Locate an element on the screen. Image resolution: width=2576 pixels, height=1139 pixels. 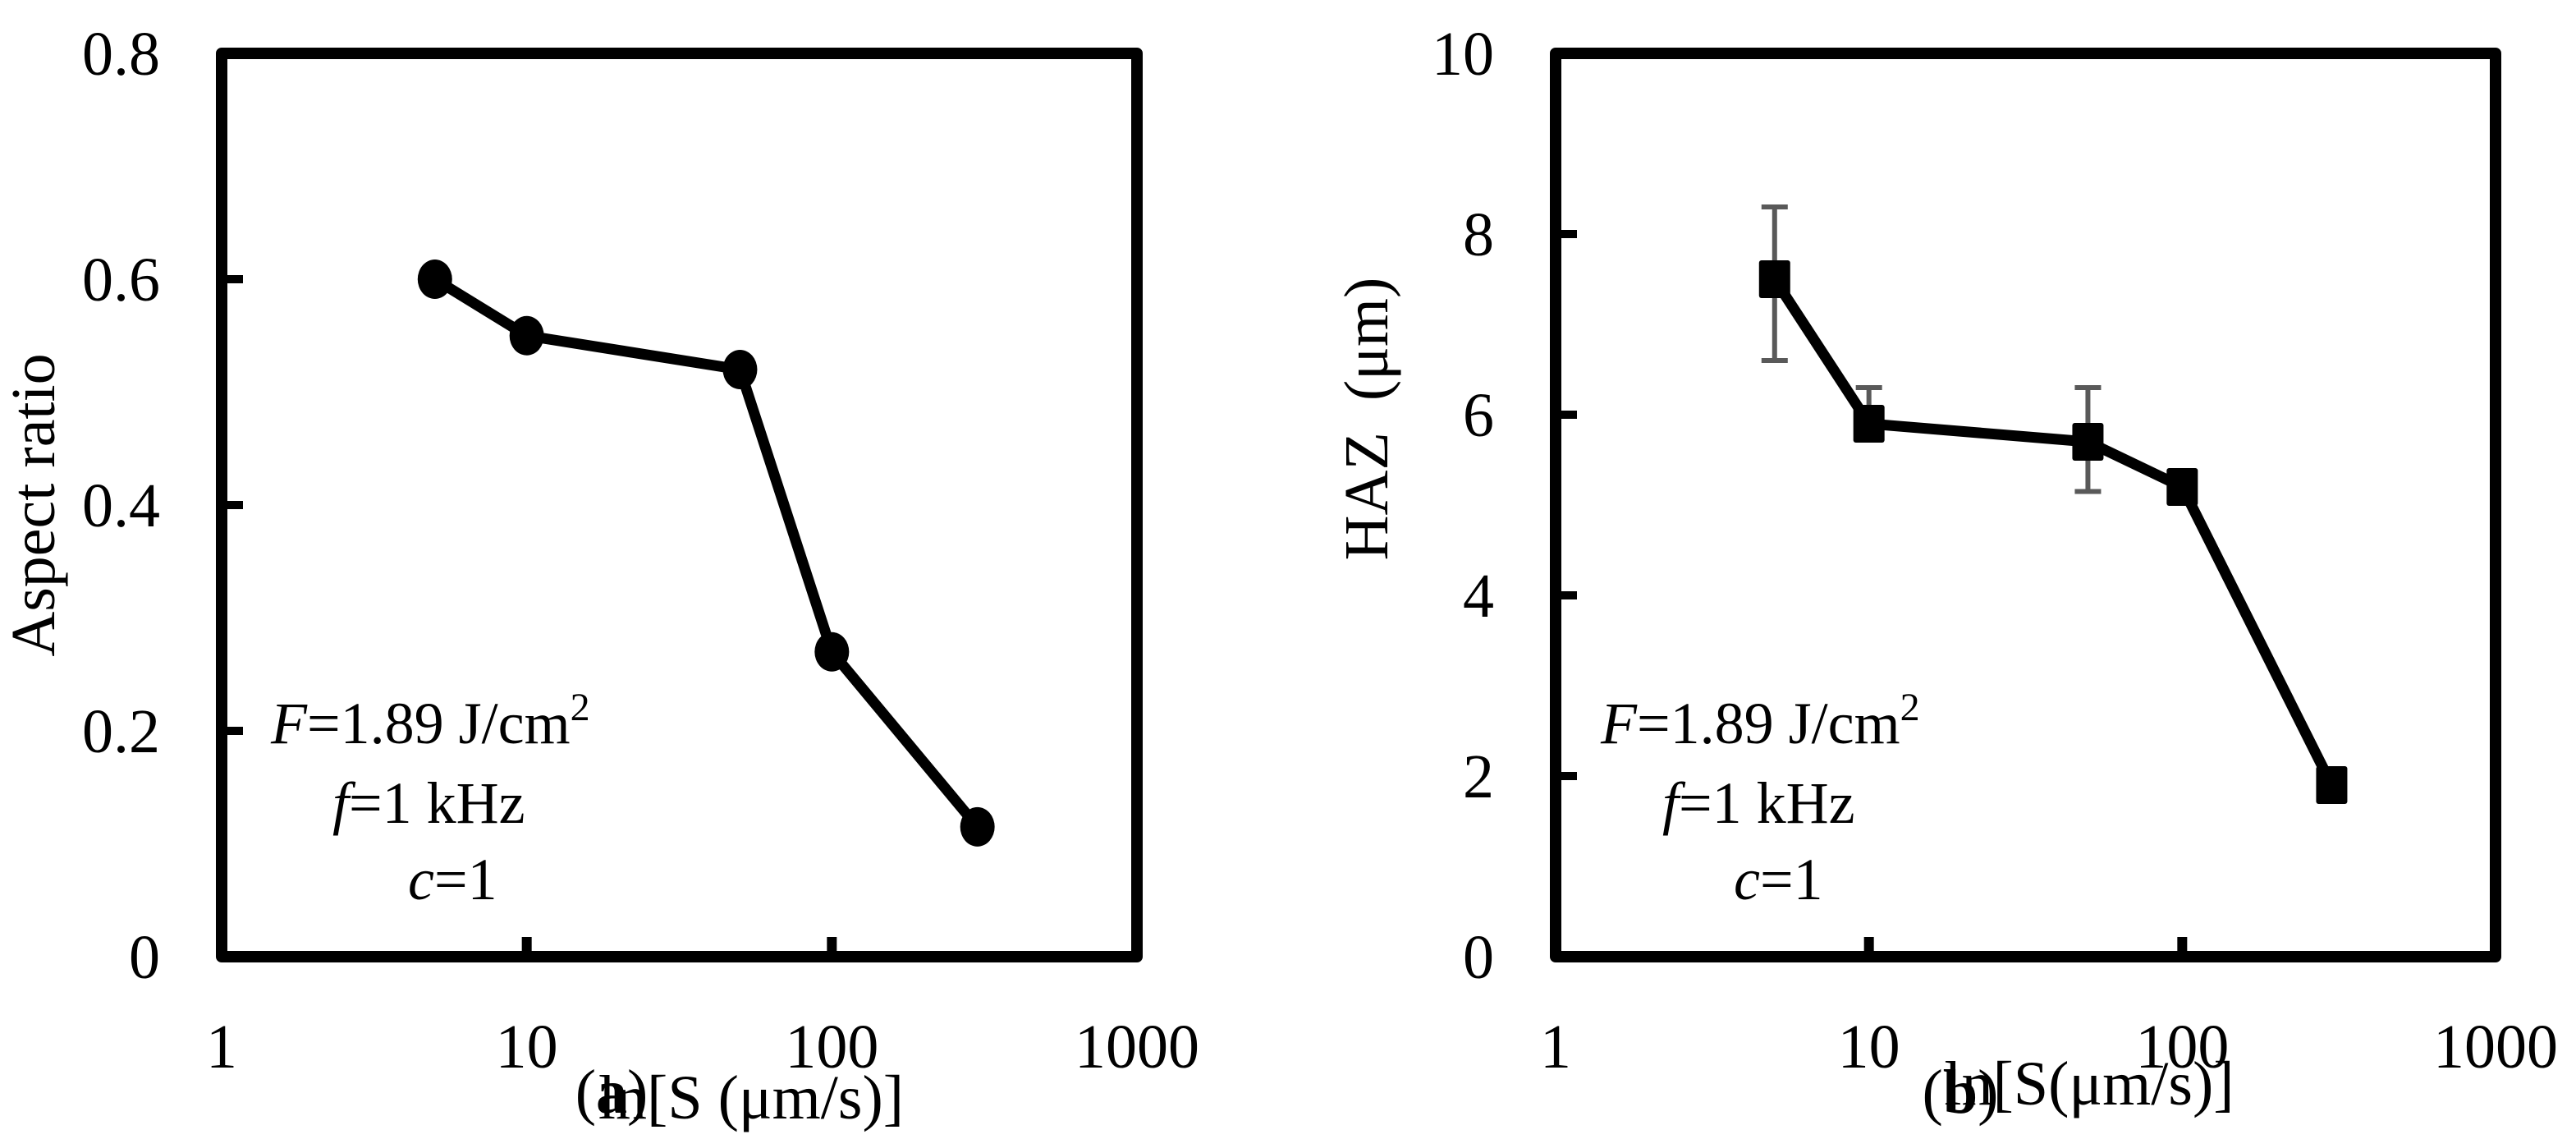
panel-label-a: (a) is located at coordinates (612, 1092).